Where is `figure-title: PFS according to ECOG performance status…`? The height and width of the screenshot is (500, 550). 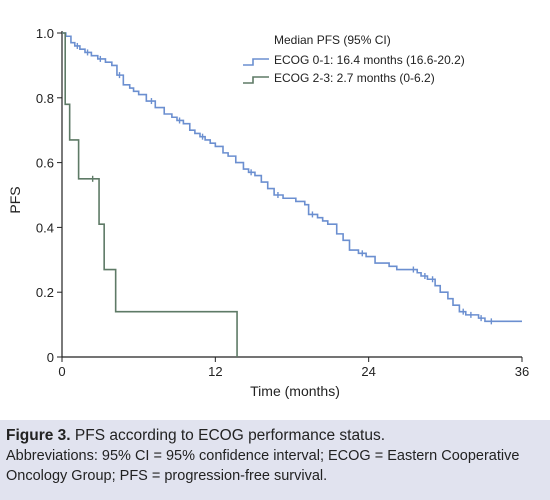
figure-title: PFS according to ECOG performance status… is located at coordinates (228, 435).